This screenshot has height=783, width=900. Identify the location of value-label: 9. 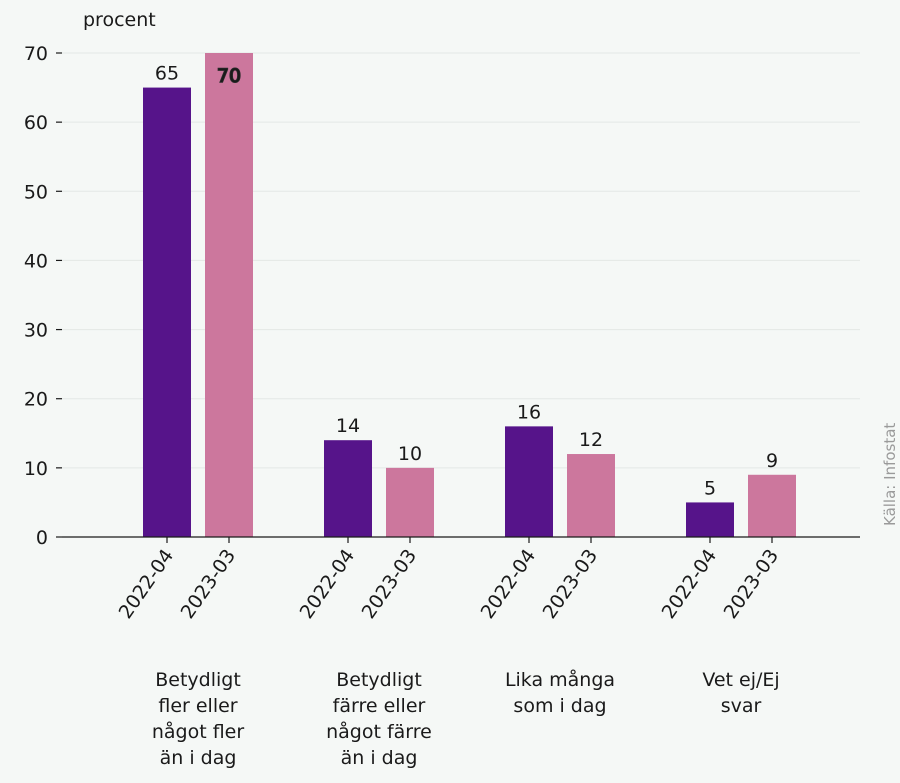
(772, 461).